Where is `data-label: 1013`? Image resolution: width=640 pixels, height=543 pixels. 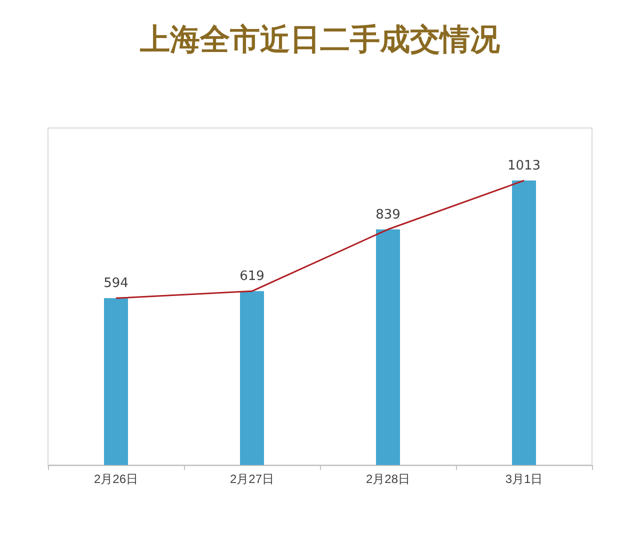
data-label: 1013 is located at coordinates (524, 166).